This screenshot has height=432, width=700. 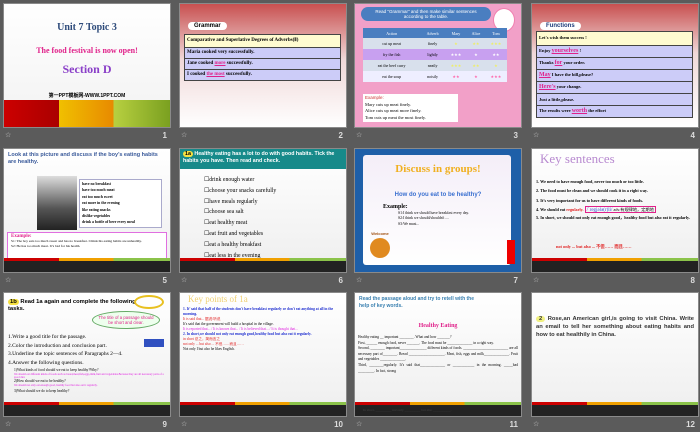 What do you see at coordinates (515, 280) in the screenshot?
I see `slide-number: 7` at bounding box center [515, 280].